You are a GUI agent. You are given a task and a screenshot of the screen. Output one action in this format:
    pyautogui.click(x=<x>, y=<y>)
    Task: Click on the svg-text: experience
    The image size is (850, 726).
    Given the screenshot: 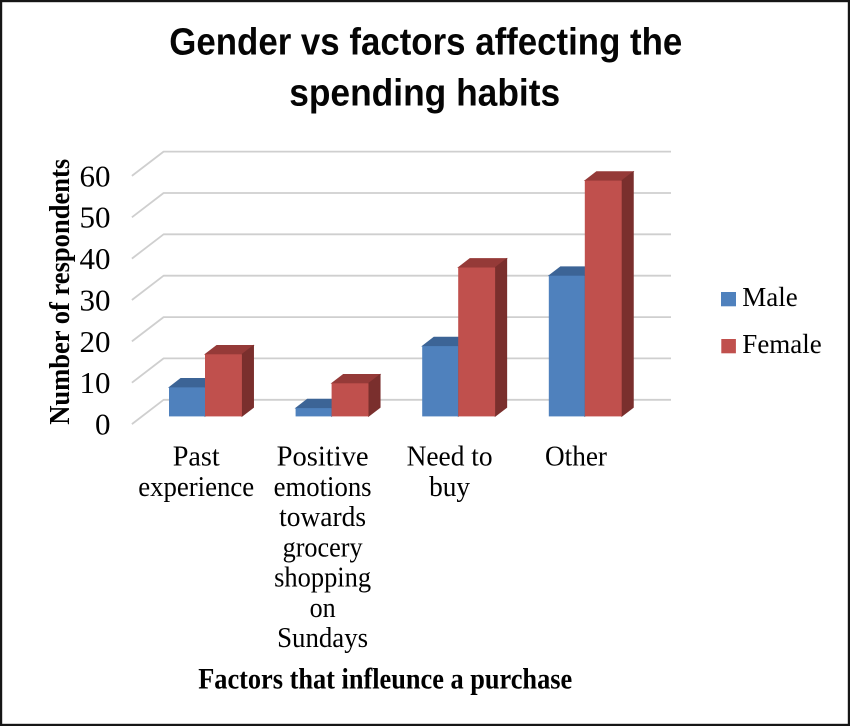 What is the action you would take?
    pyautogui.click(x=196, y=487)
    